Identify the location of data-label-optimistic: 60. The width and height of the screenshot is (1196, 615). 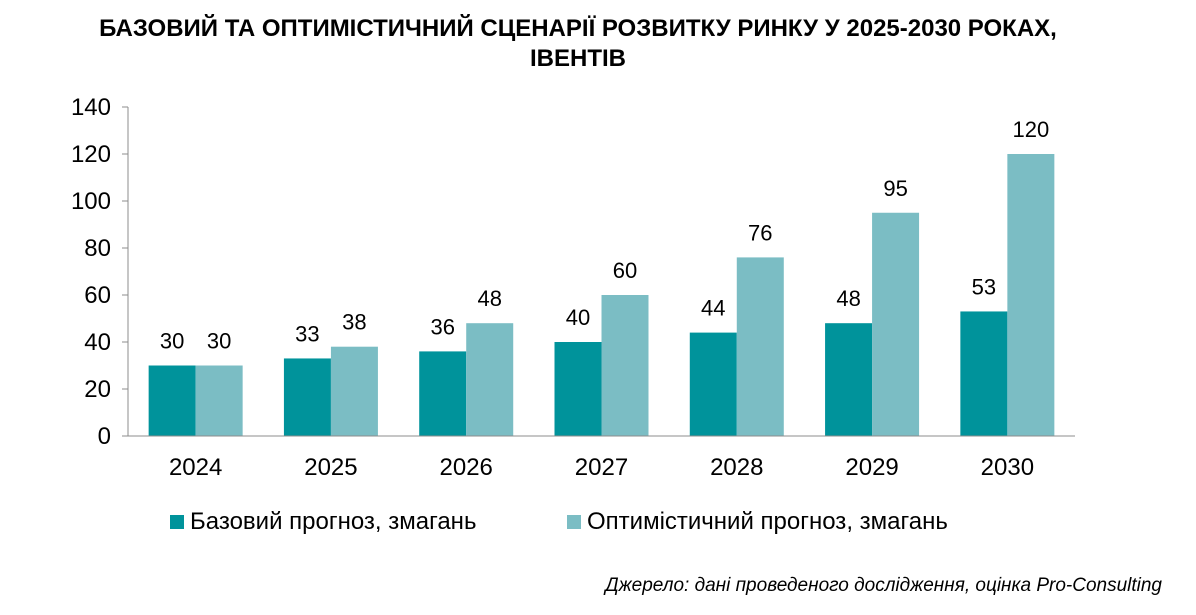
(625, 270).